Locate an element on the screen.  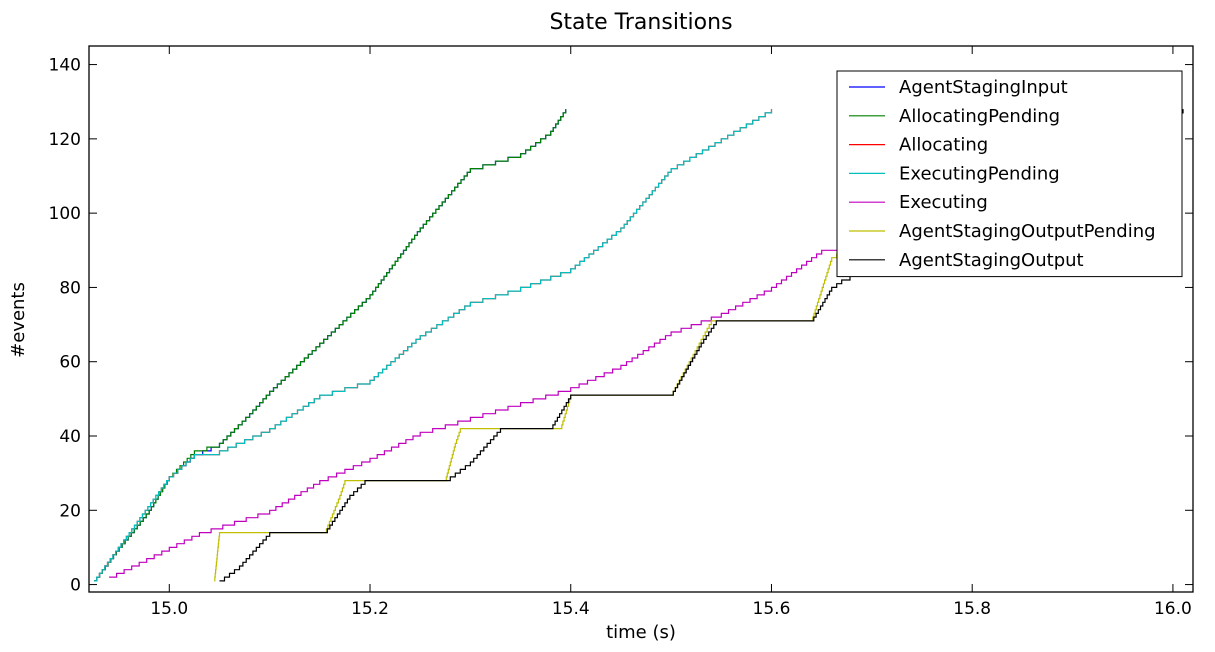
y-tick-label: 100 is located at coordinates (65, 214).